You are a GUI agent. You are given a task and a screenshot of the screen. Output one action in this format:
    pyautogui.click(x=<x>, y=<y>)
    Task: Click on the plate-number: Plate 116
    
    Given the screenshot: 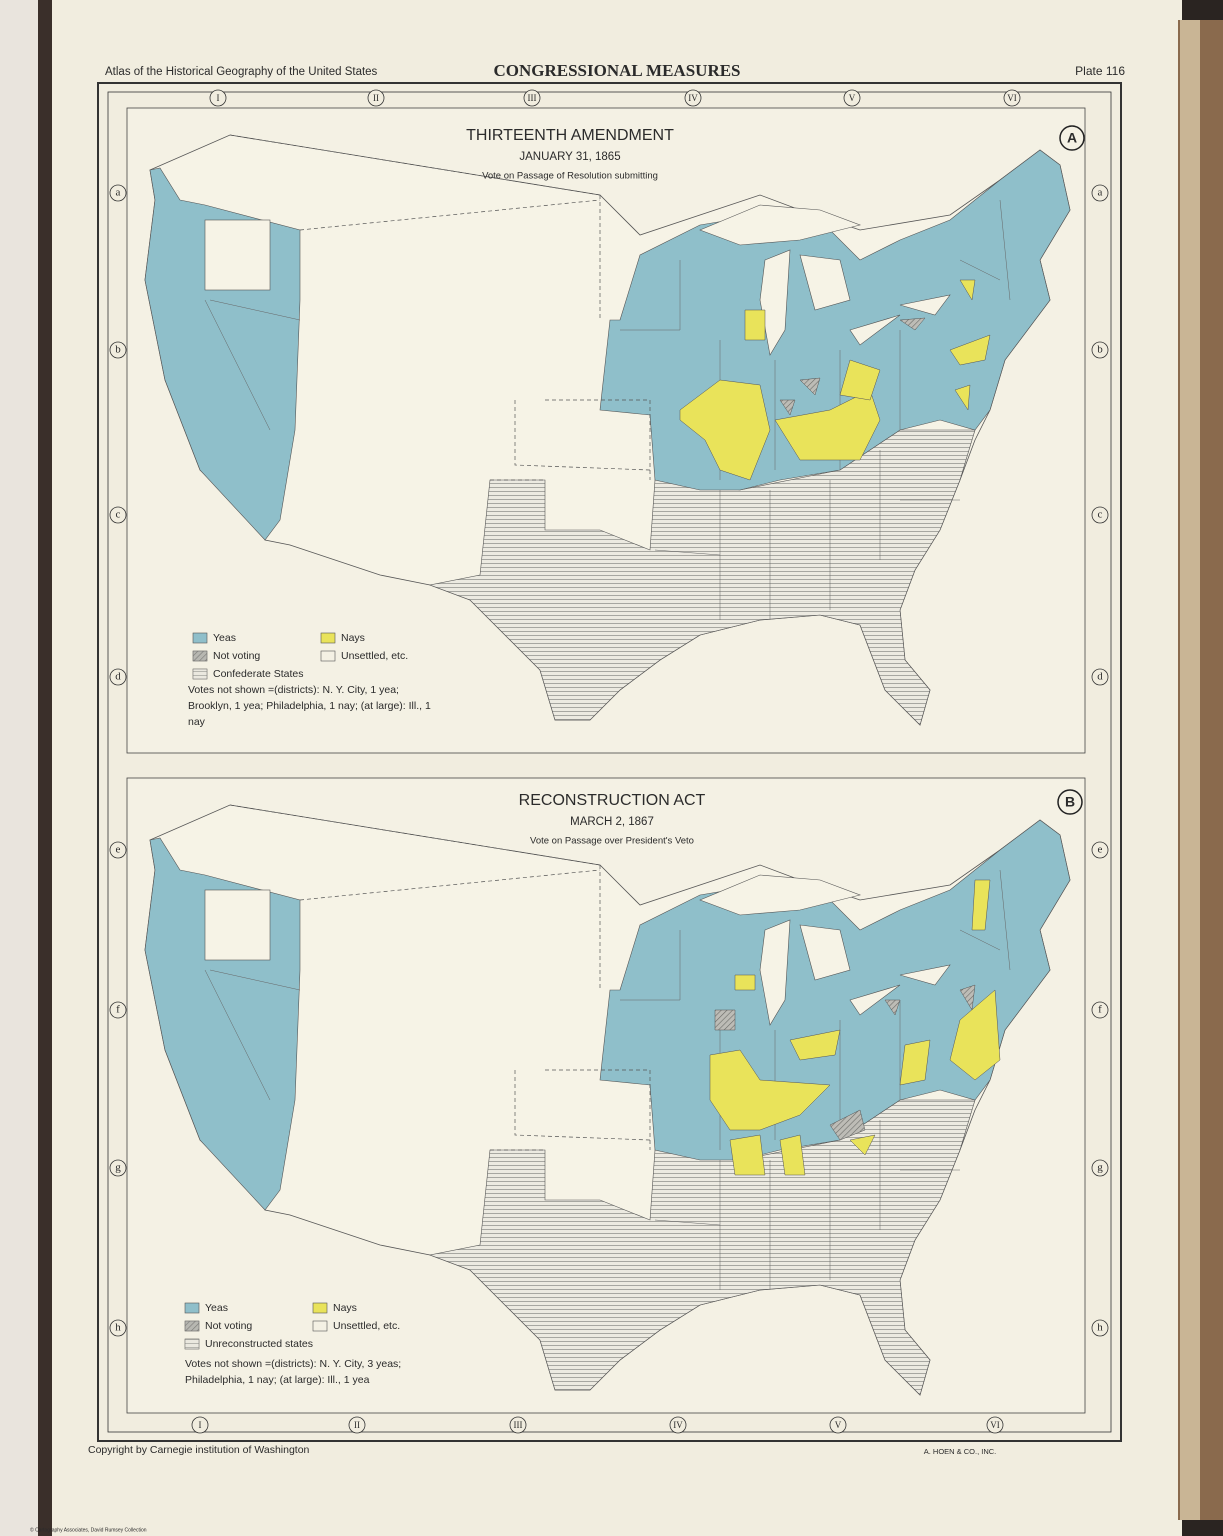 What is the action you would take?
    pyautogui.click(x=1100, y=71)
    